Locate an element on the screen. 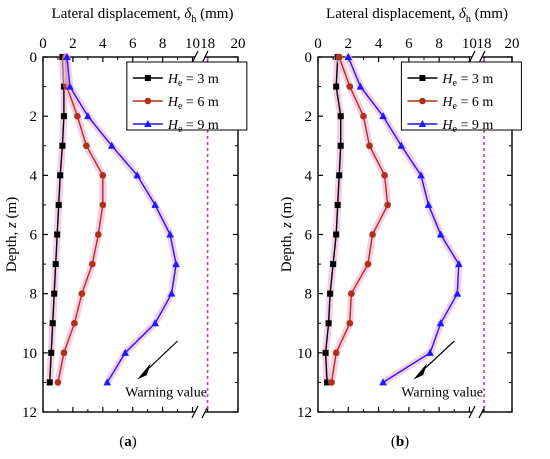  warning-arrow-head is located at coordinates (144, 371).